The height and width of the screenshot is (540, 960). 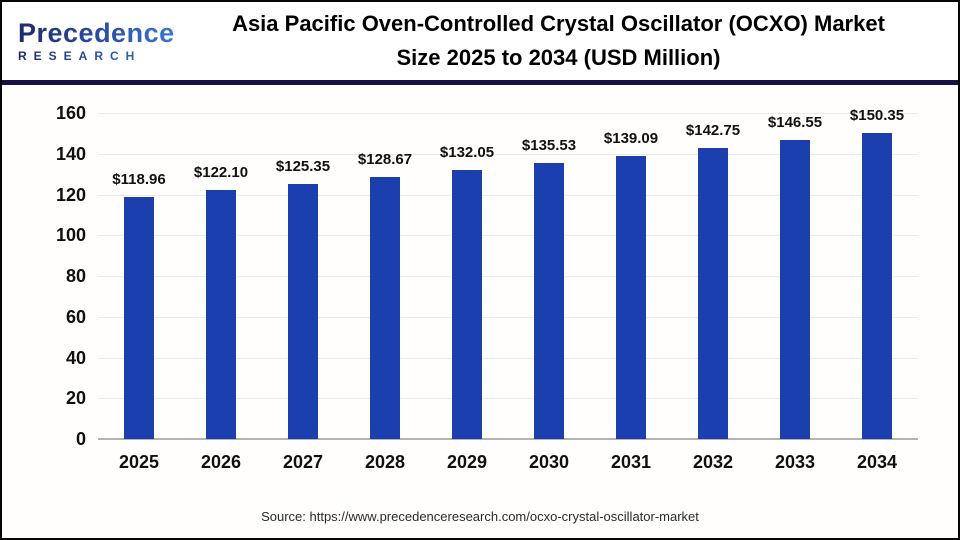 I want to click on x-axis-tick-label: 2026, so click(x=221, y=462).